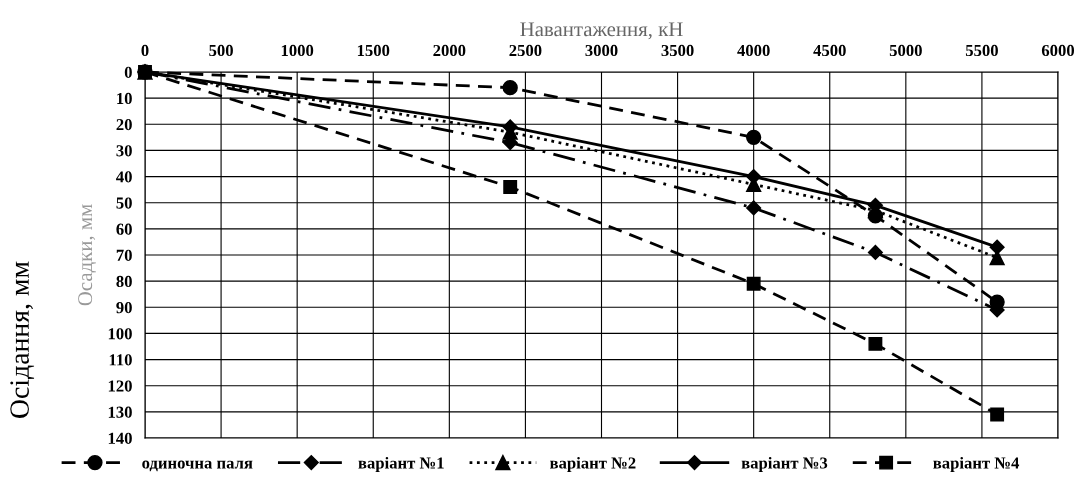  I want to click on x-tick-label: 0, so click(145, 50).